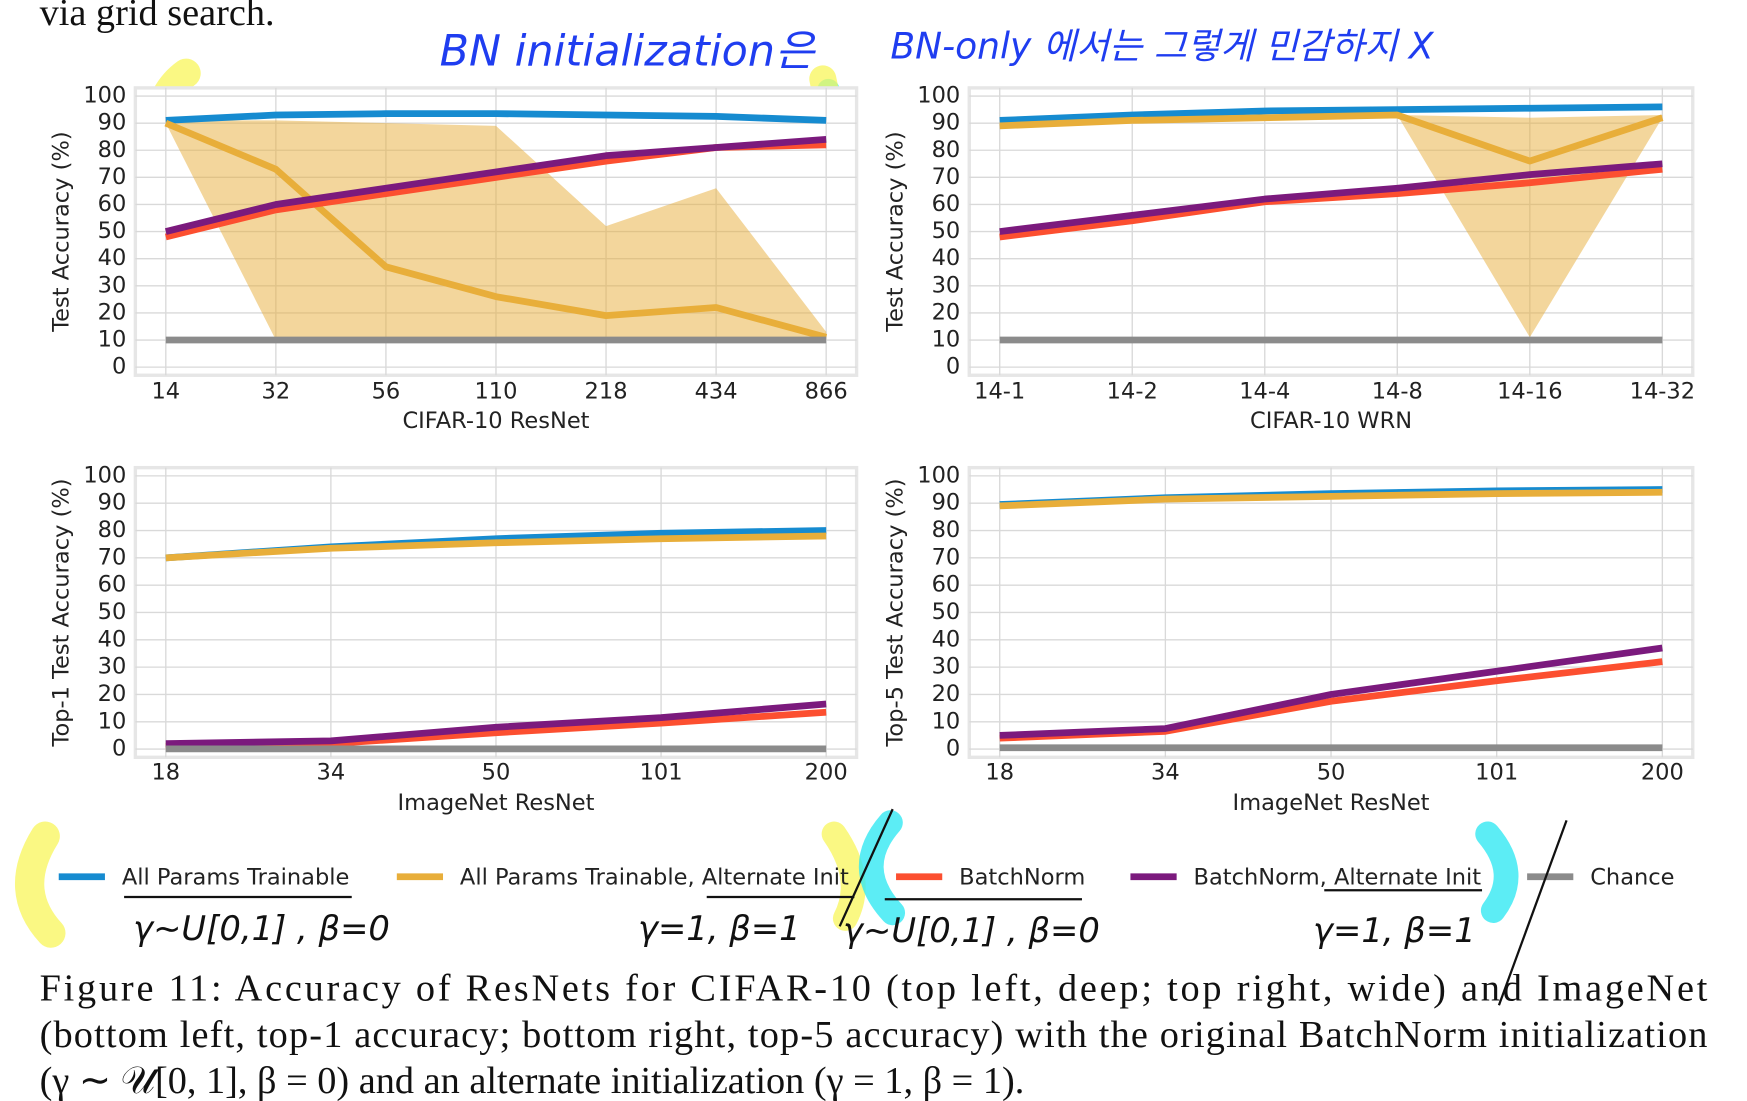 The image size is (1747, 1101). I want to click on x-tick-label: 14-1, so click(999, 392).